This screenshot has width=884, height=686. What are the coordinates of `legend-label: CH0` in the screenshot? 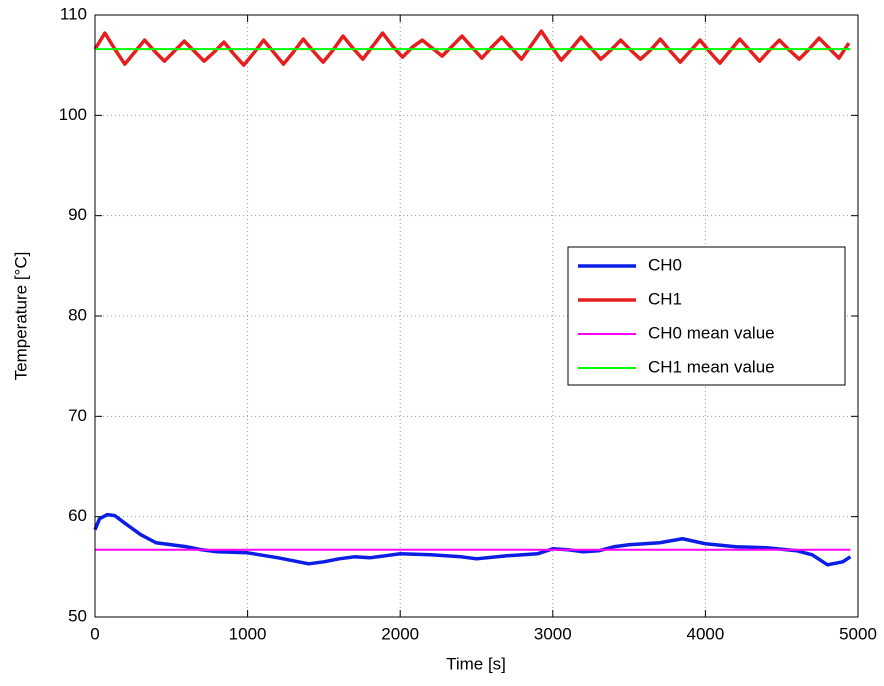 It's located at (665, 264).